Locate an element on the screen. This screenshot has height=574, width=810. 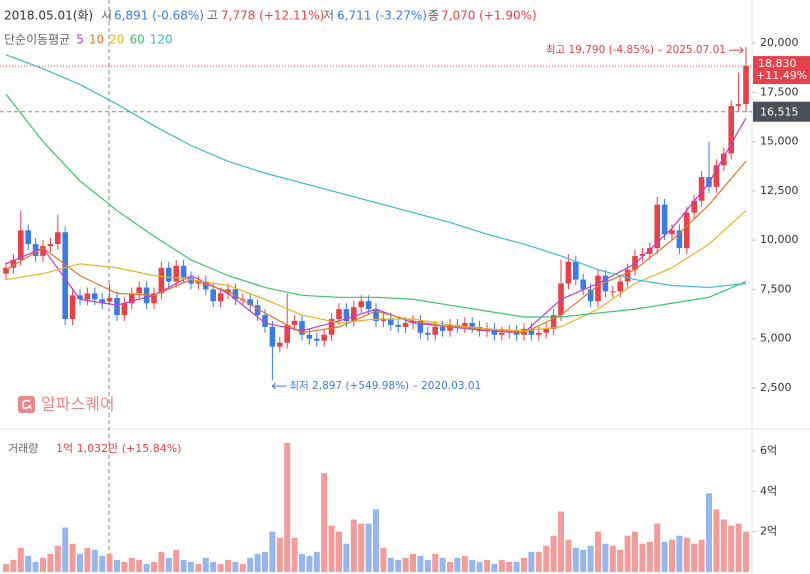
y-tick-label: 6억 is located at coordinates (768, 450).